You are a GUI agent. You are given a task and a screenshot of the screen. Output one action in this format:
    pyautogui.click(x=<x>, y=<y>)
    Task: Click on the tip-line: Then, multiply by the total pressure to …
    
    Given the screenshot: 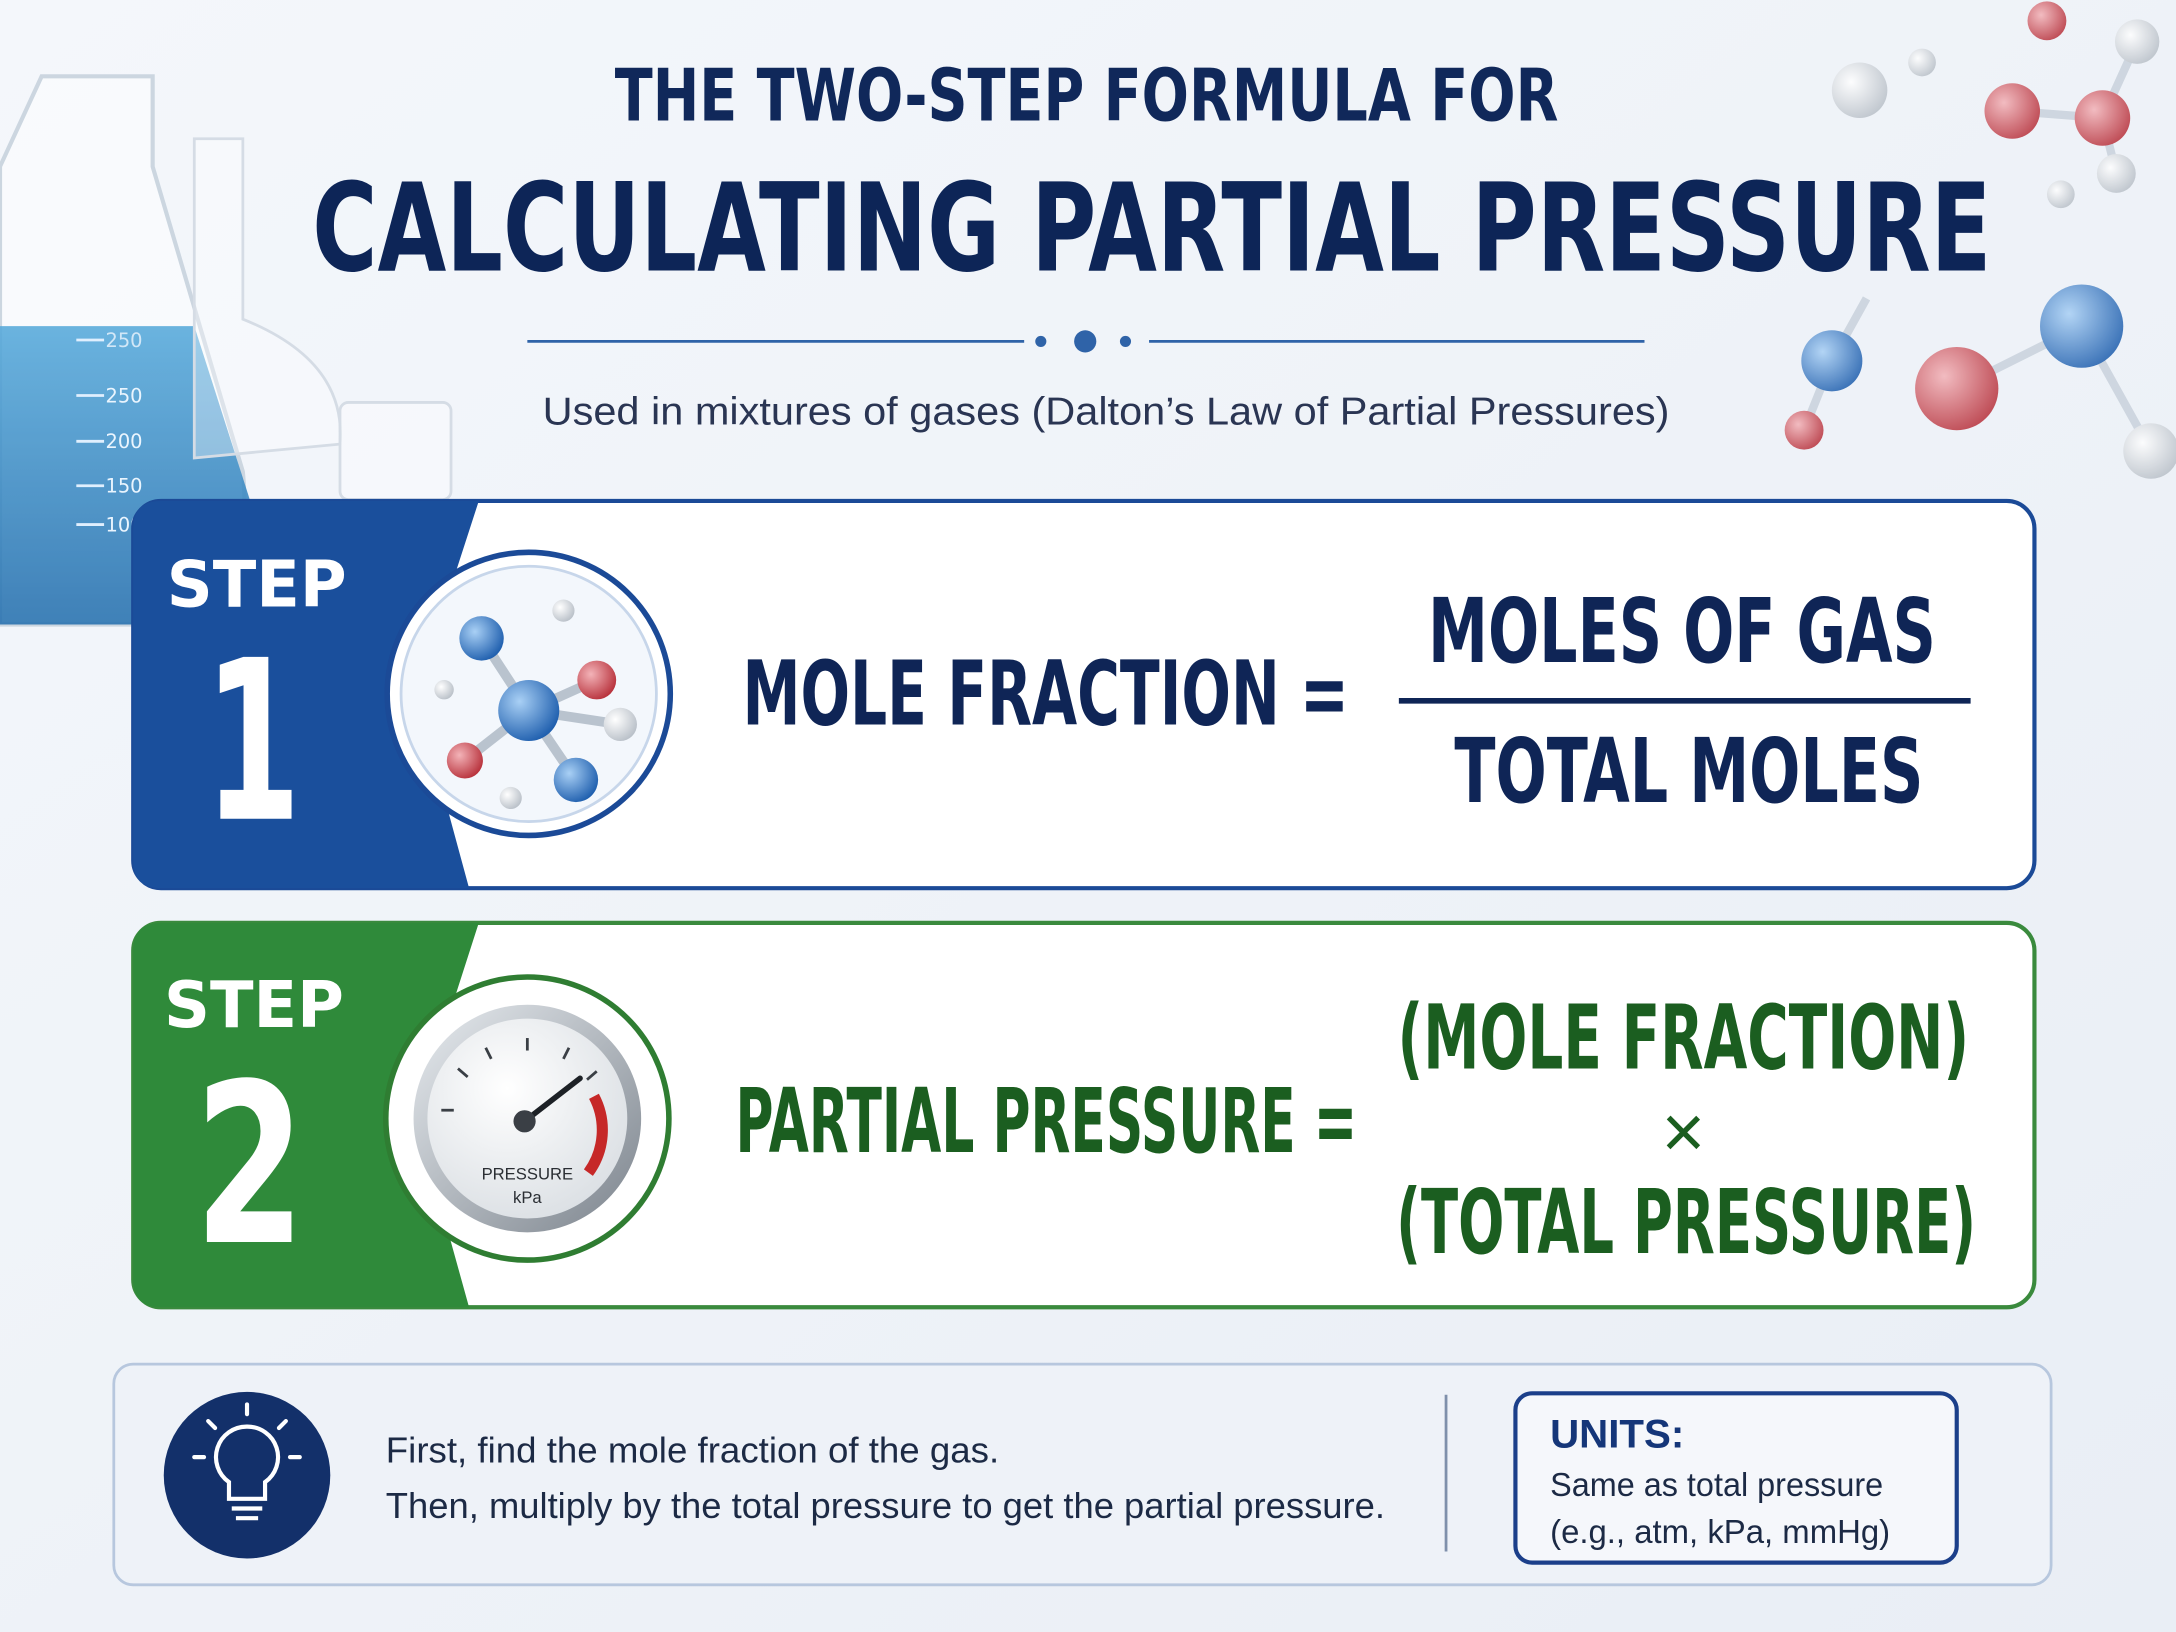 What is the action you would take?
    pyautogui.click(x=885, y=1505)
    